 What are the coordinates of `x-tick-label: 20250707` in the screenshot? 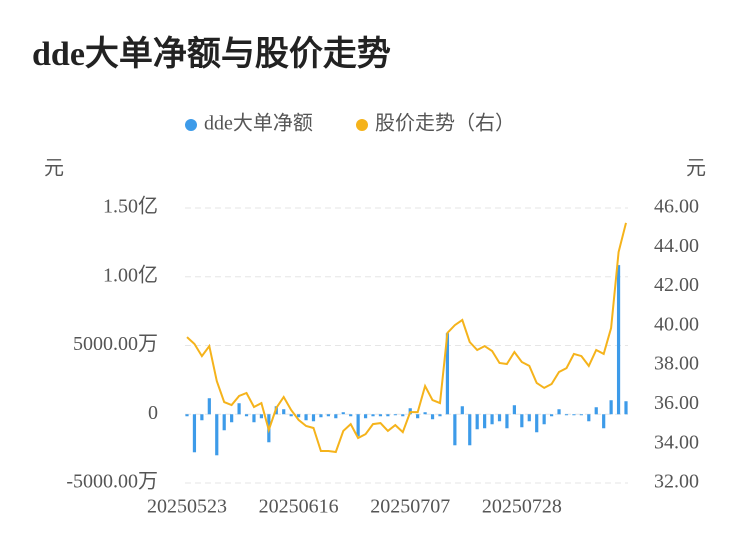 It's located at (410, 507).